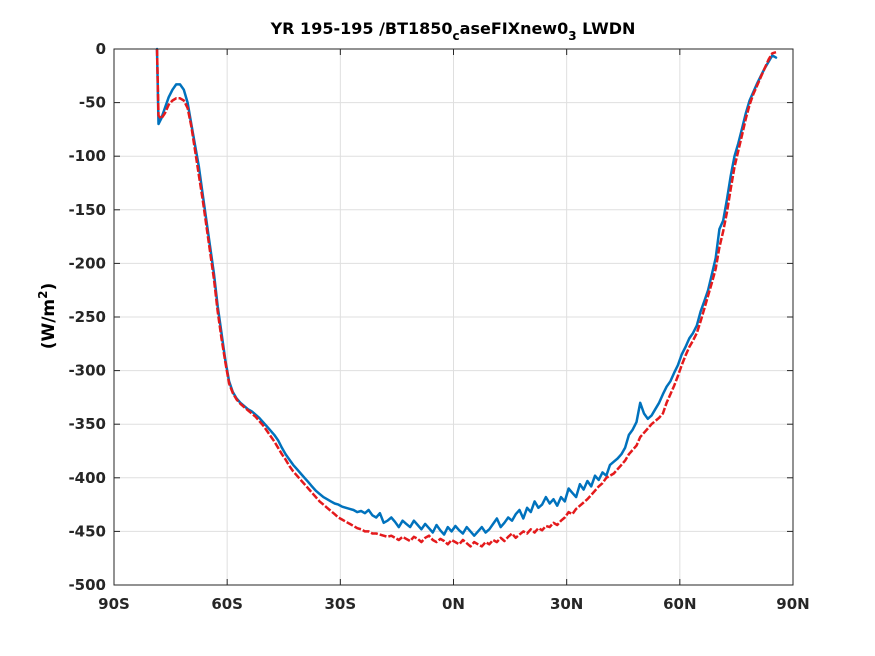 Image resolution: width=875 pixels, height=656 pixels. What do you see at coordinates (92, 103) in the screenshot?
I see `y-tick-label-1: -50` at bounding box center [92, 103].